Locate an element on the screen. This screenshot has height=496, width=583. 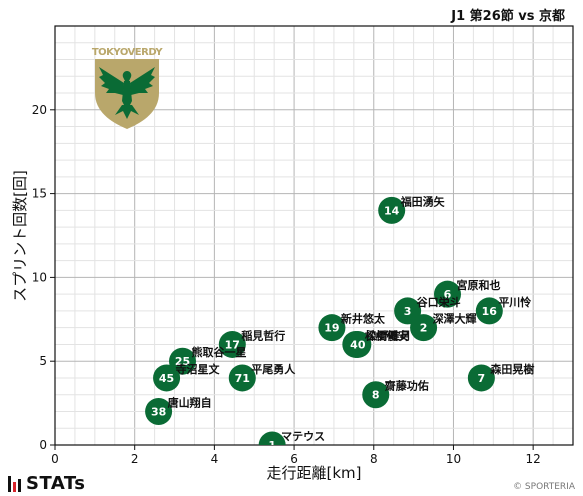
y-tick-label: 15 is located at coordinates (39, 194).